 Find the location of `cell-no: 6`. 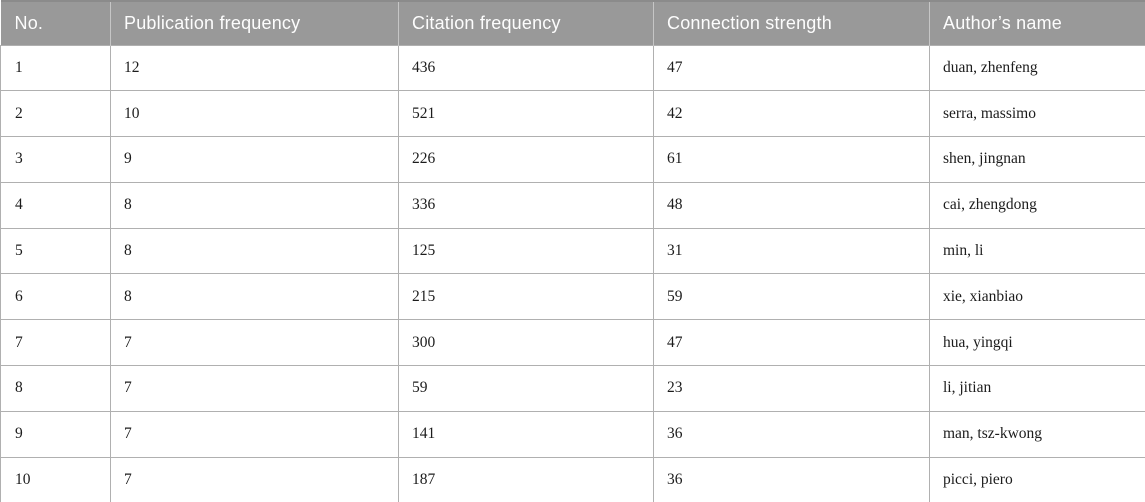

cell-no: 6 is located at coordinates (55, 297).